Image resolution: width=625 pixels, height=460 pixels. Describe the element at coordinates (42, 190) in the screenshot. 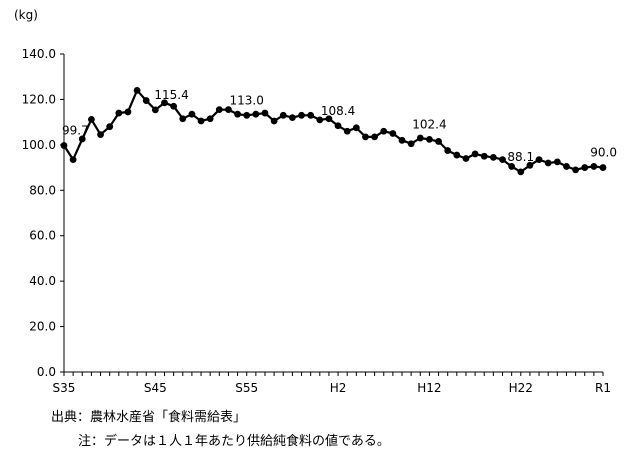

I see `y-tick-label: 80.0` at that location.